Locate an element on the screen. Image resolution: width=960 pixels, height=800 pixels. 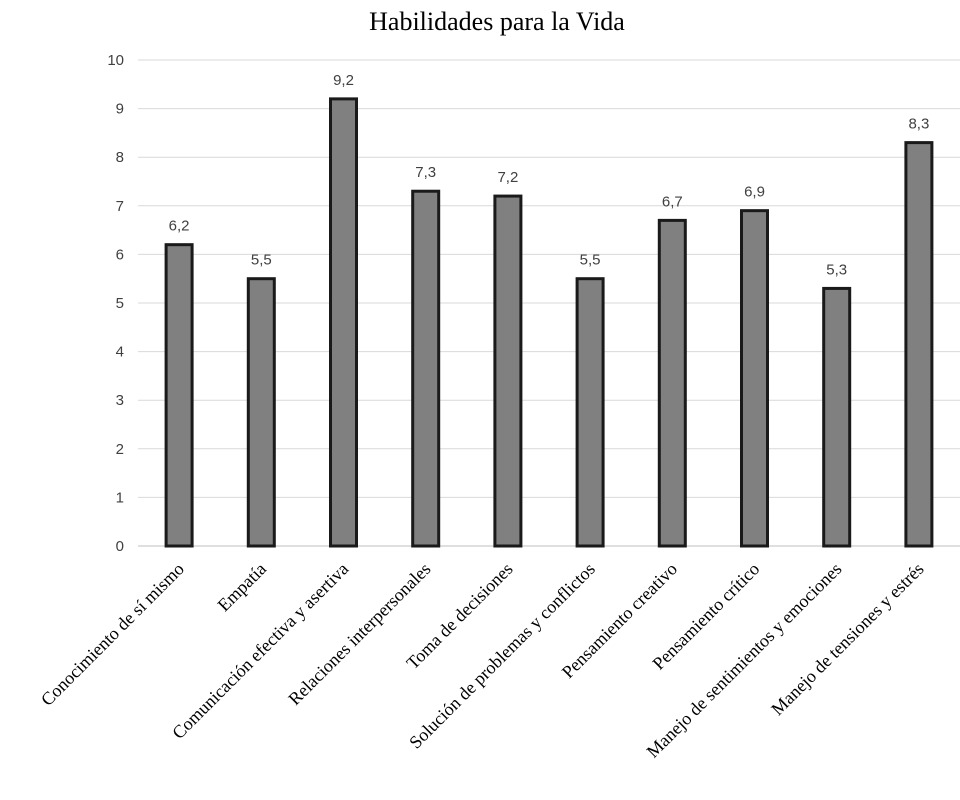
data-label: 6,7 is located at coordinates (672, 201).